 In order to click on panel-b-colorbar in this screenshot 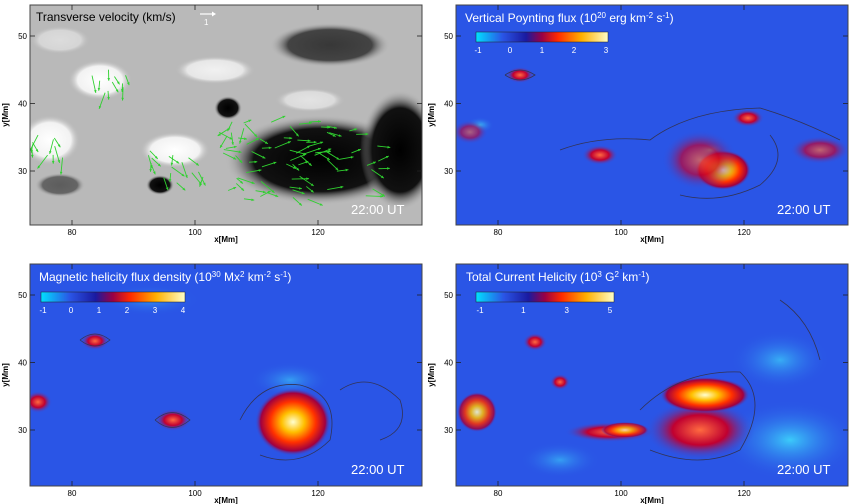, I will do `click(542, 37)`.